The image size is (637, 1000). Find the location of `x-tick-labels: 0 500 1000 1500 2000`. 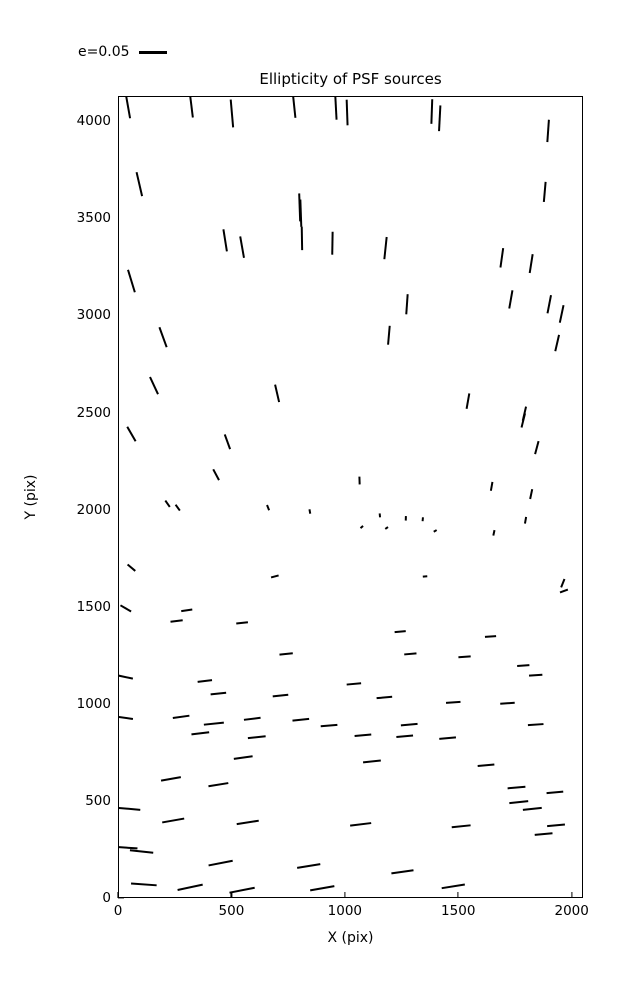

x-tick-labels: 0 500 1000 1500 2000 is located at coordinates (351, 915).